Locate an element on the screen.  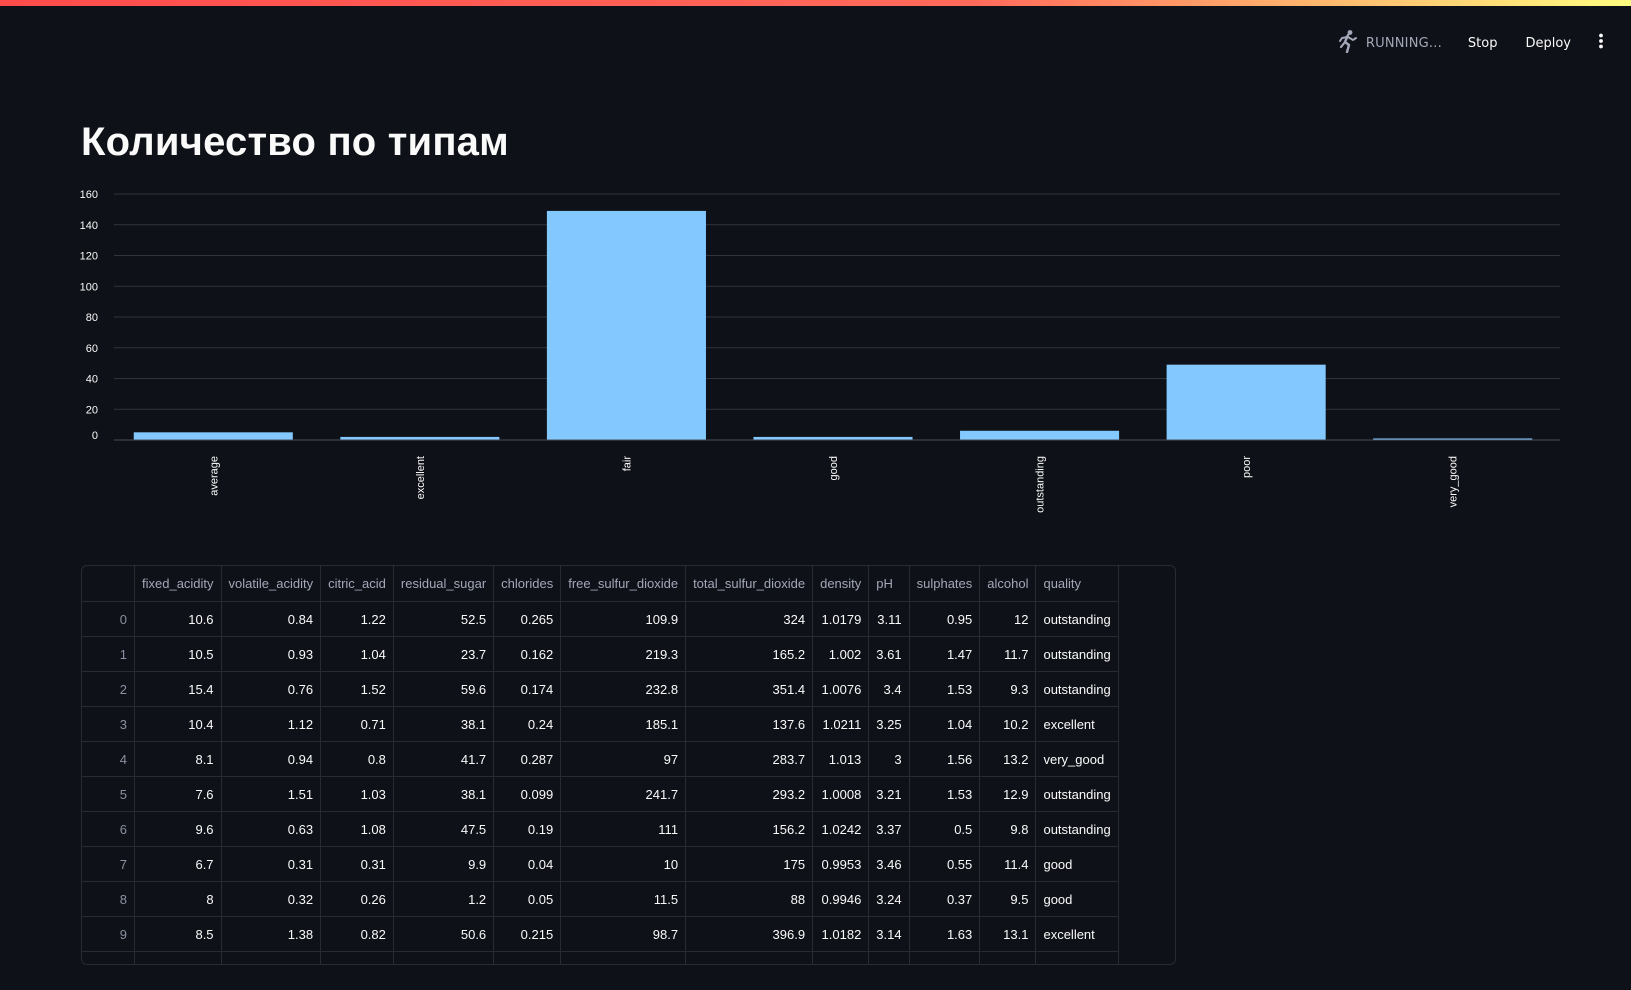
table-cell: 0.84 is located at coordinates (271, 619).